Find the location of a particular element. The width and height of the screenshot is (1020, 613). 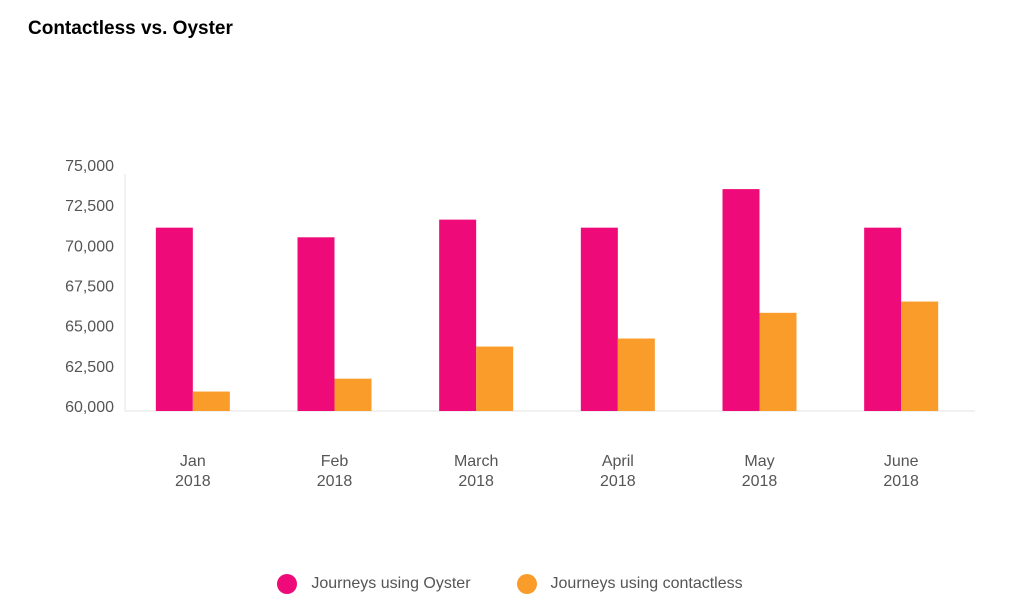

legend-item-oyster: Journeys using Oyster is located at coordinates (374, 584).